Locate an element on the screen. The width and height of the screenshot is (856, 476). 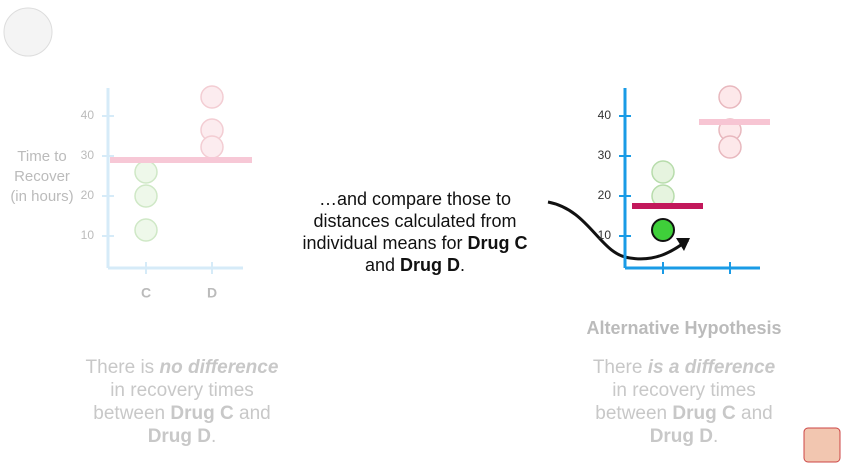
text-run: distances calculated from is located at coordinates (414, 221).